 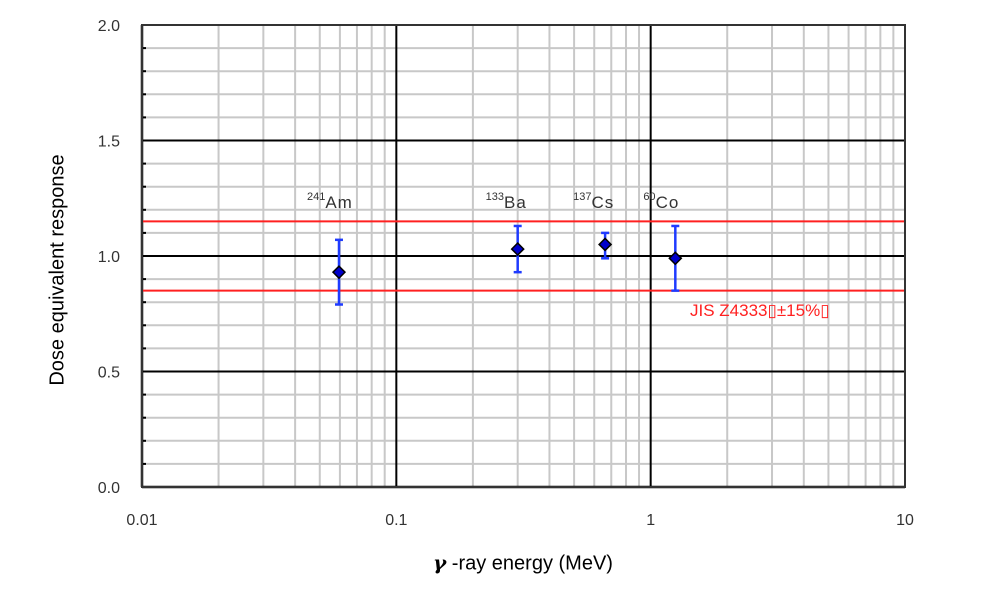 I want to click on x-axis-label: γ -ray energy (MeV), so click(x=523, y=563).